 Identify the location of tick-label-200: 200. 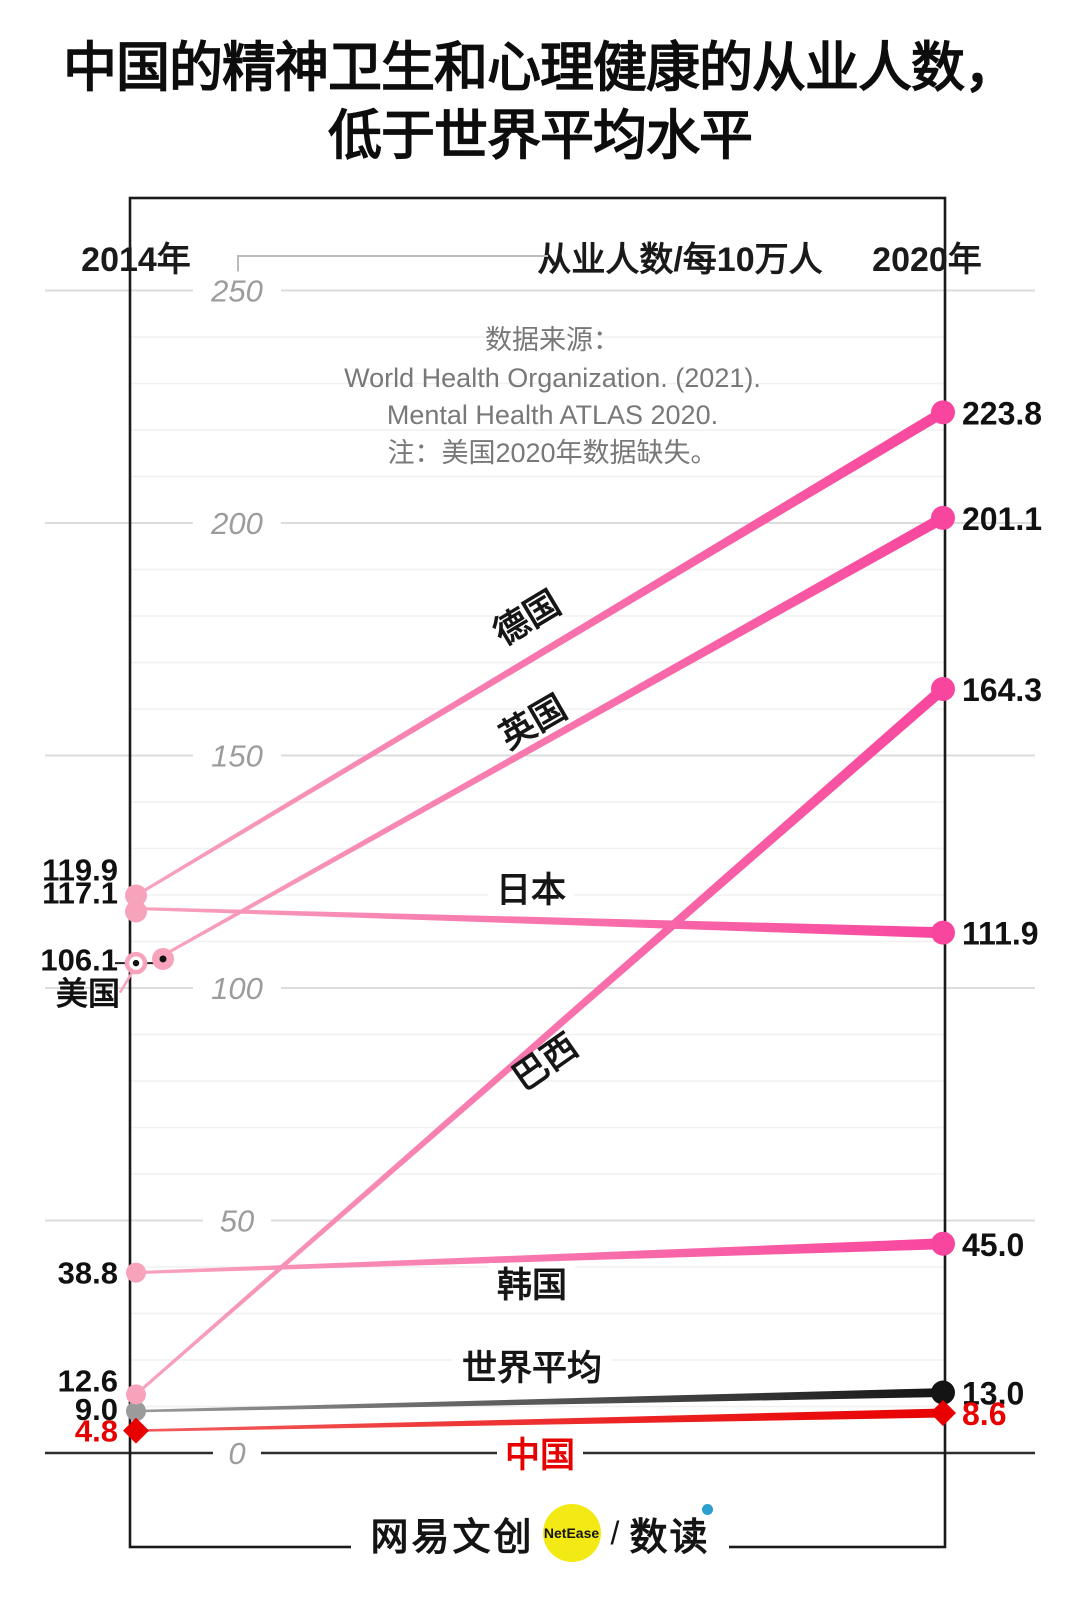
(236, 523).